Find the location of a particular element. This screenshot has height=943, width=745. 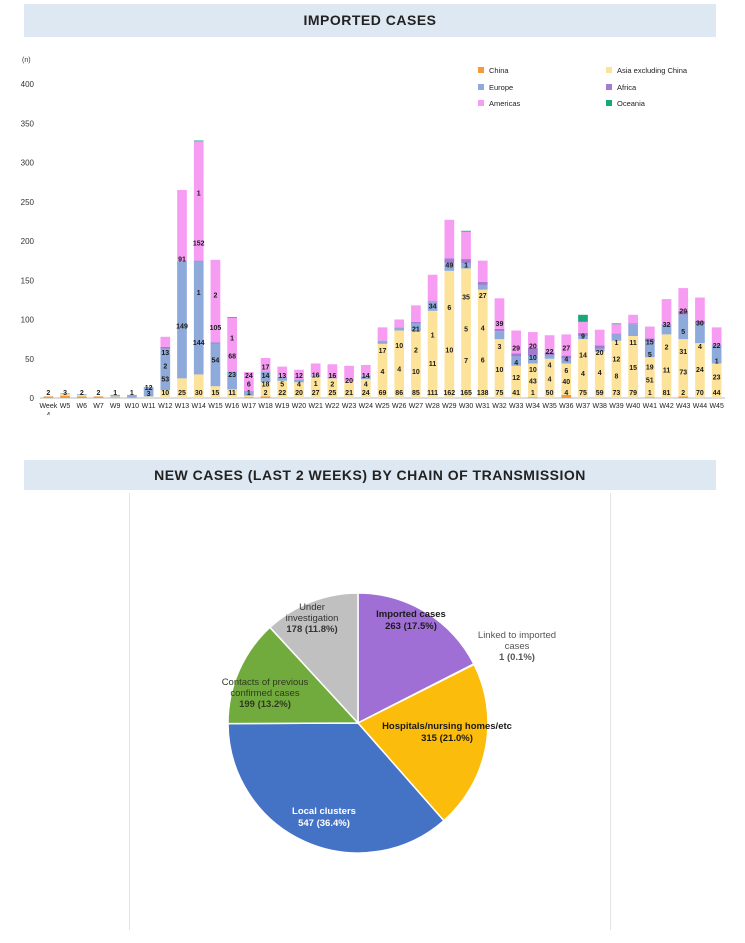

bar-data-label: 81 is located at coordinates (667, 393).